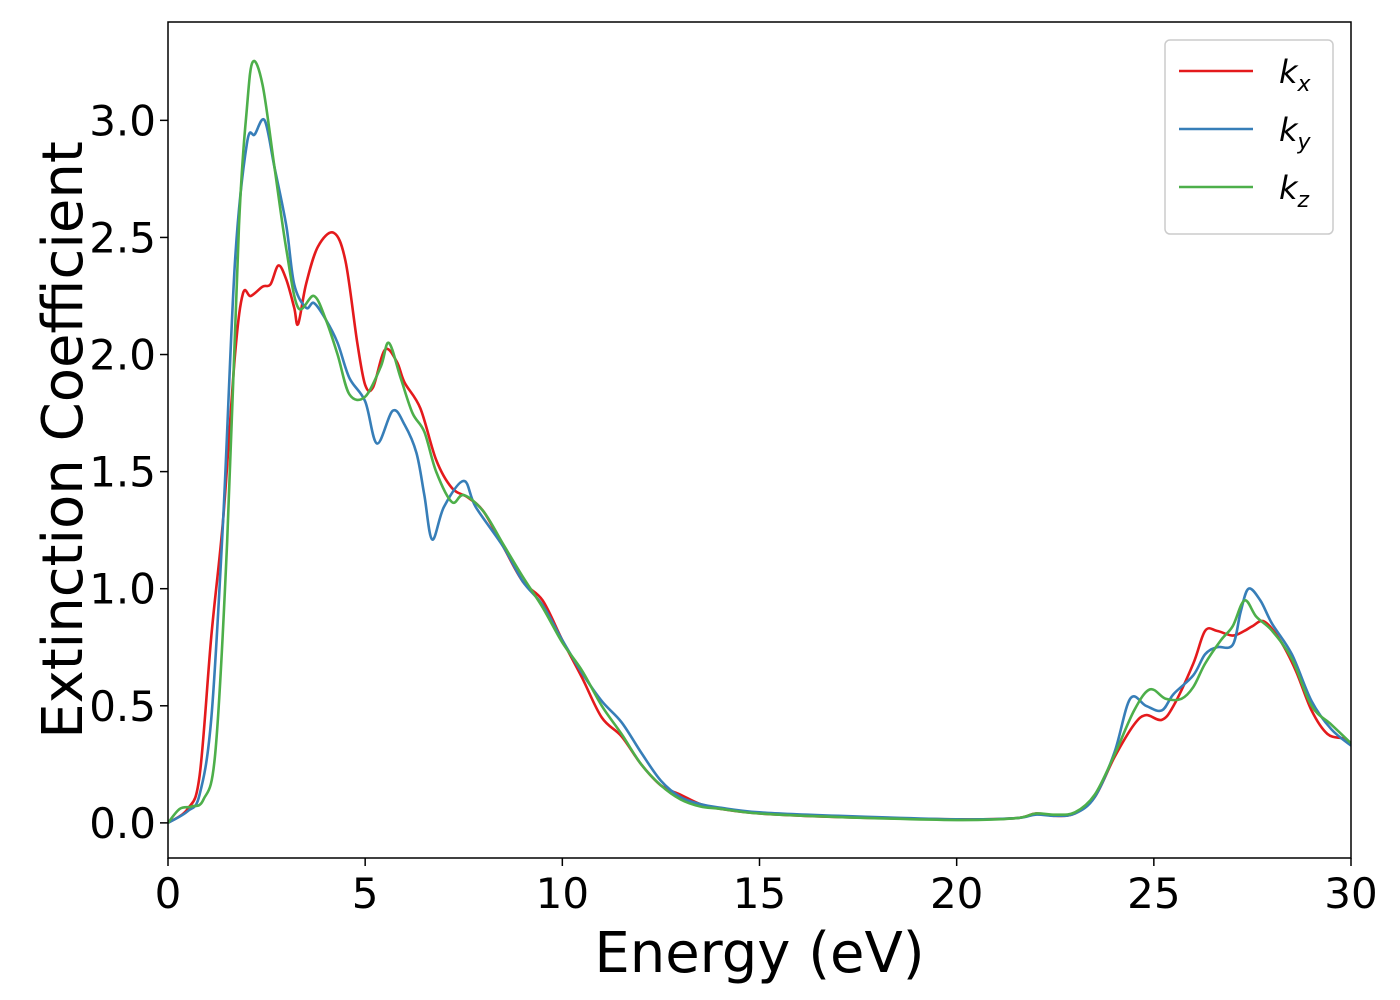 This screenshot has width=1400, height=1000. Describe the element at coordinates (122, 823) in the screenshot. I see `y-tick-label: 0.0` at that location.